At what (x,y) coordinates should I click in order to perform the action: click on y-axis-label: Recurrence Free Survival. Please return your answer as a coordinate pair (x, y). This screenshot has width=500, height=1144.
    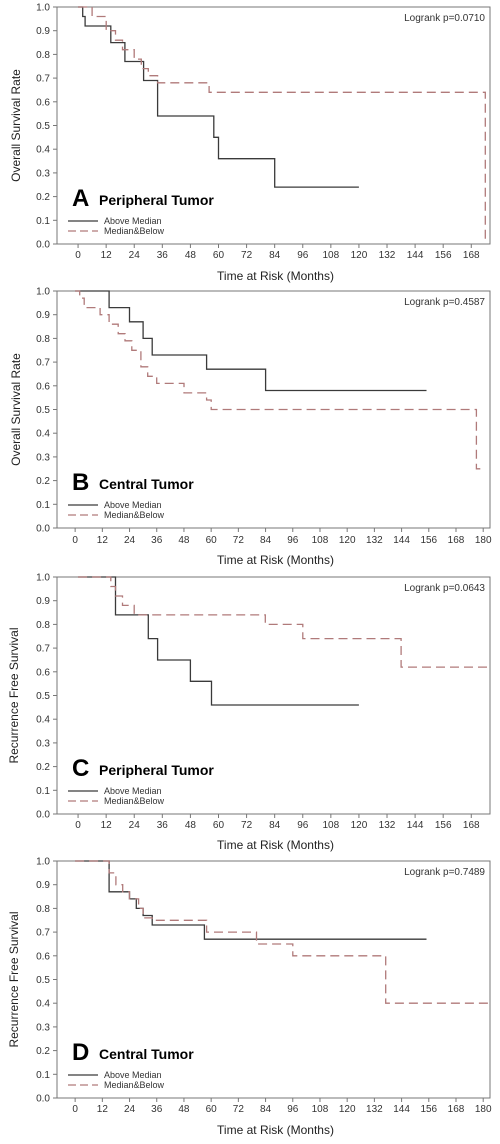
    Looking at the image, I should click on (14, 979).